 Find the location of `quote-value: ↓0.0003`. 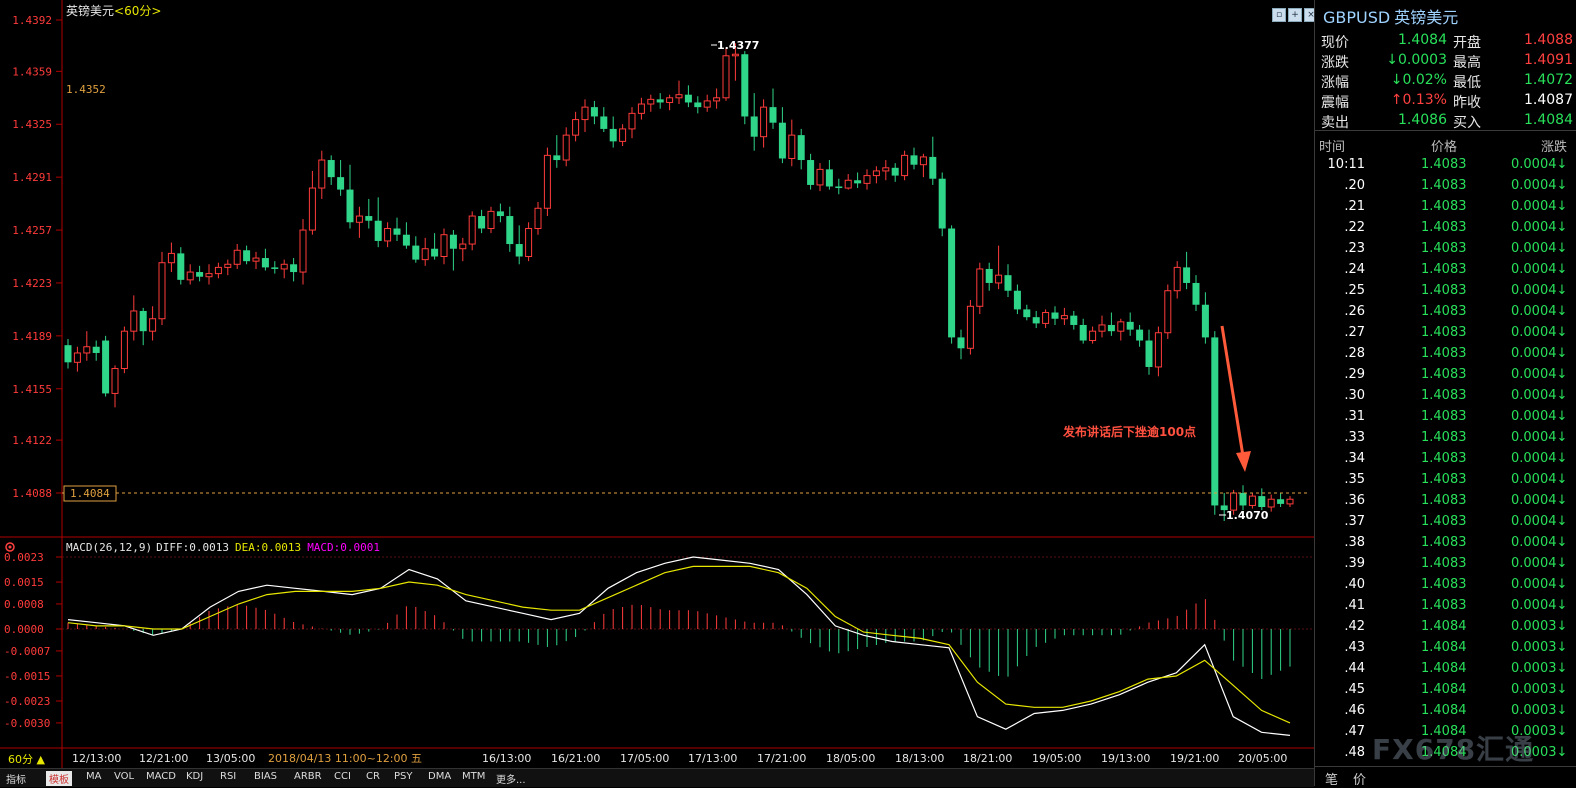

quote-value: ↓0.0003 is located at coordinates (1416, 60).